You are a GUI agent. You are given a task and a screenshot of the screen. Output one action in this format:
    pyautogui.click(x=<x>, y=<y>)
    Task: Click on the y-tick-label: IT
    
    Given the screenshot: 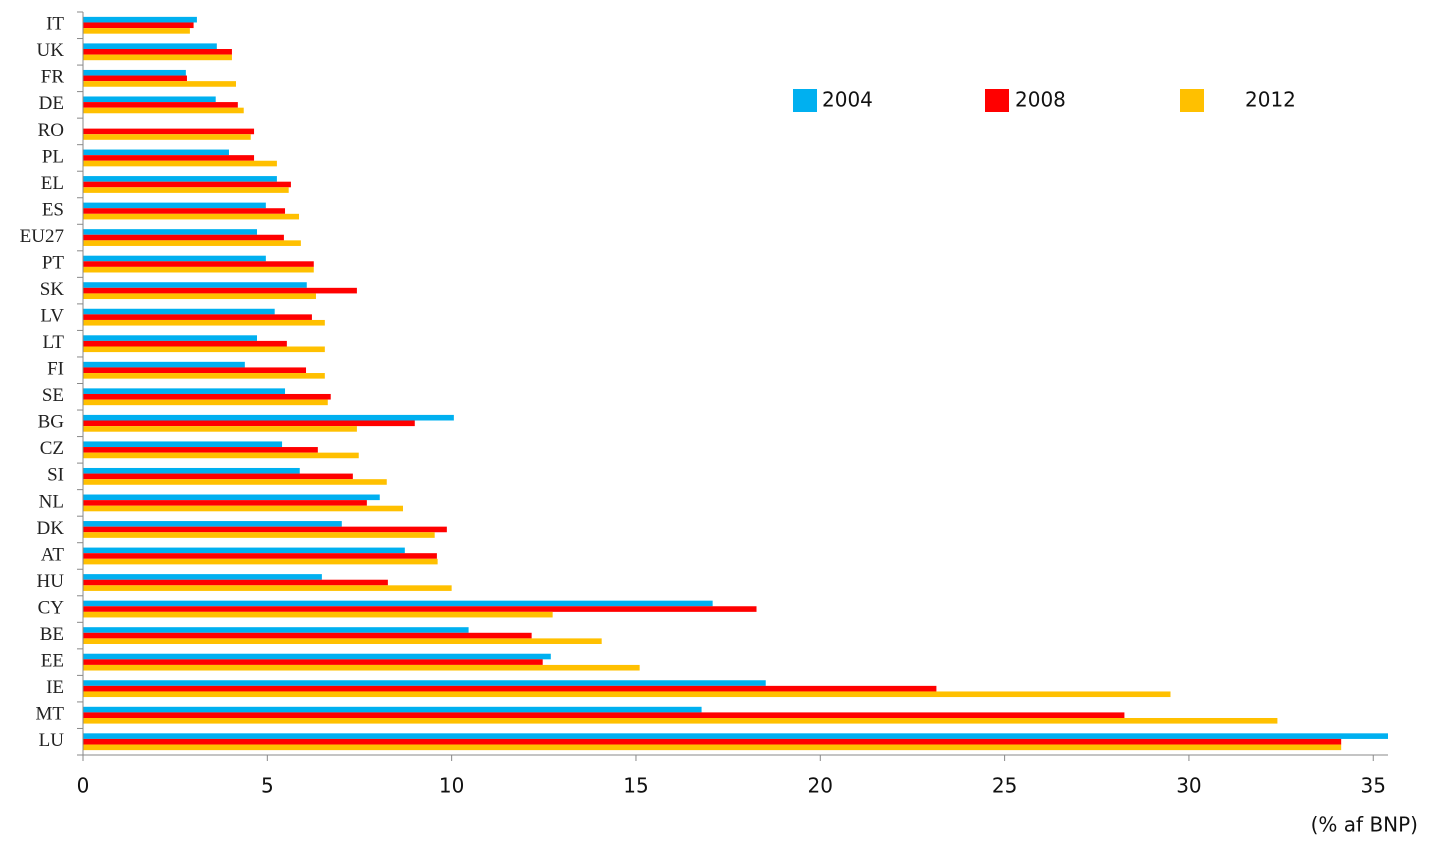 What is the action you would take?
    pyautogui.click(x=55, y=24)
    